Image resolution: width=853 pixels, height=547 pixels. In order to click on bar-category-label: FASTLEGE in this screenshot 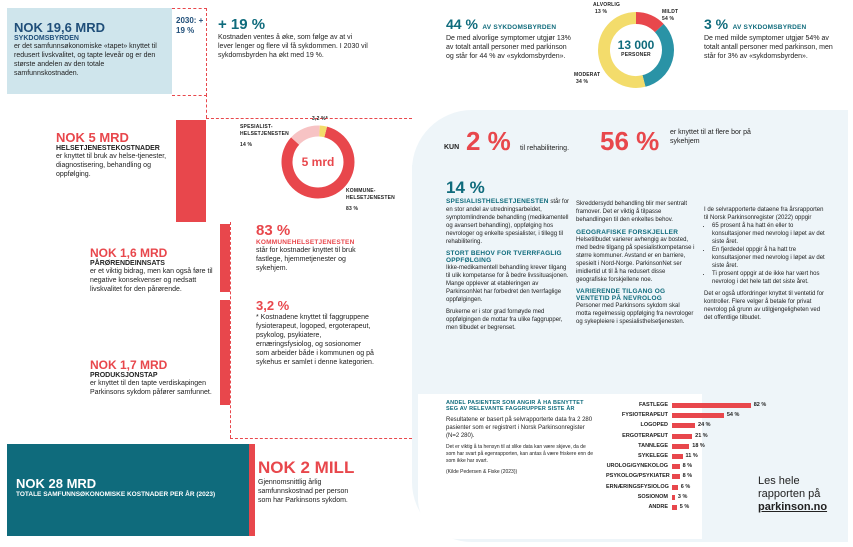, I will do `click(653, 405)`.